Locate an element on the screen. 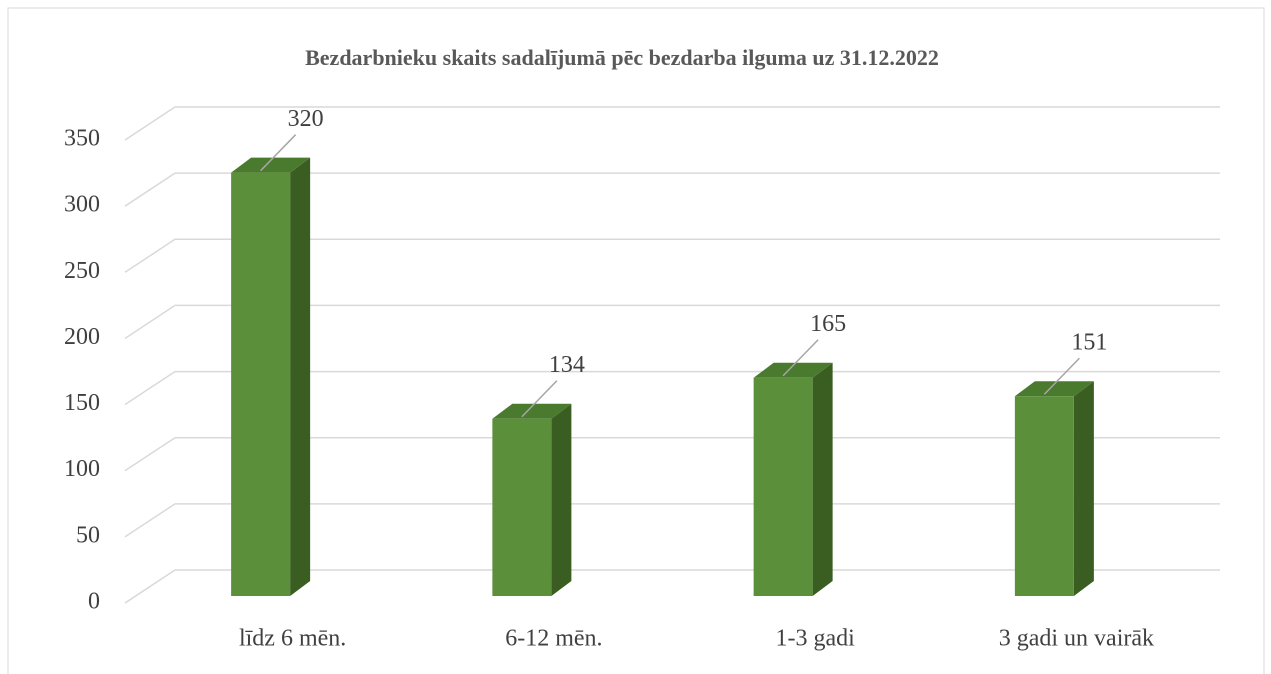 The width and height of the screenshot is (1271, 674). data-label: 165 is located at coordinates (828, 324).